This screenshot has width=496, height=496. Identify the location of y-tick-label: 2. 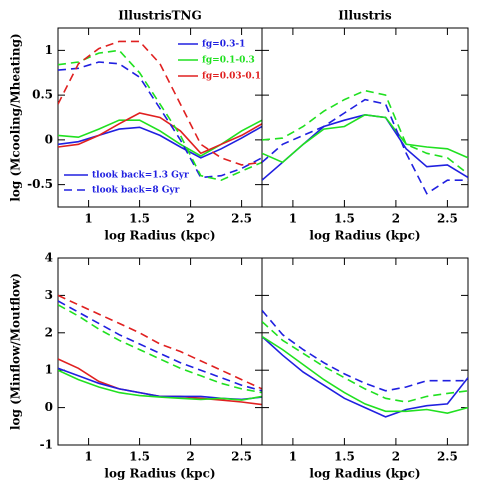
(49, 332).